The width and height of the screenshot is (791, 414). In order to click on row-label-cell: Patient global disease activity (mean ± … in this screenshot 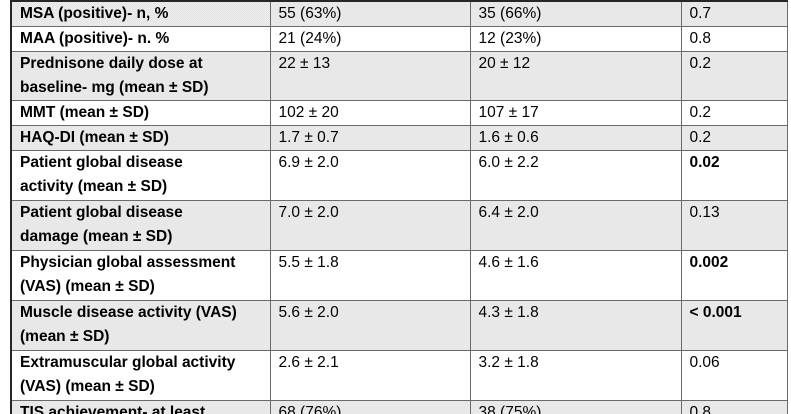, I will do `click(140, 175)`.